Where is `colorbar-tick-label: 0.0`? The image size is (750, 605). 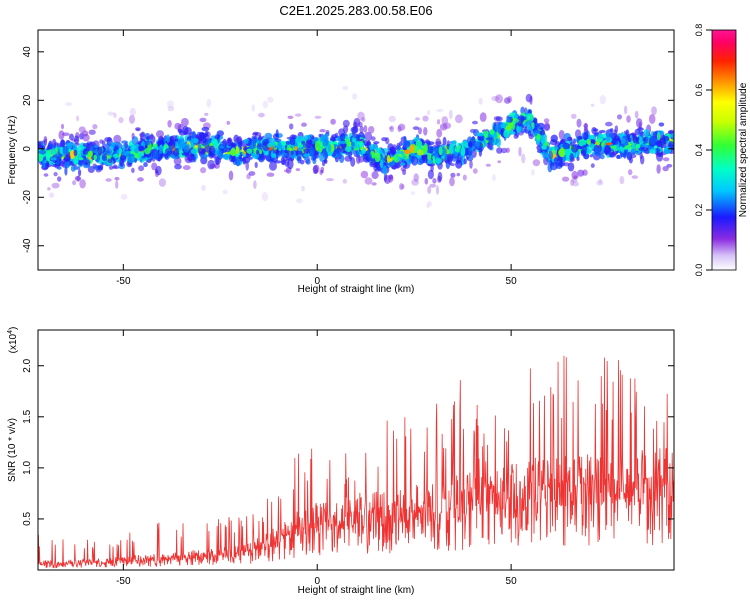 colorbar-tick-label: 0.0 is located at coordinates (699, 270).